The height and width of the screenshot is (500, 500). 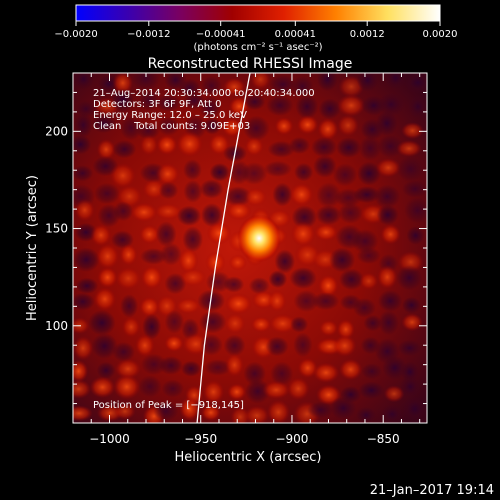 What do you see at coordinates (259, 238) in the screenshot?
I see `flare-source` at bounding box center [259, 238].